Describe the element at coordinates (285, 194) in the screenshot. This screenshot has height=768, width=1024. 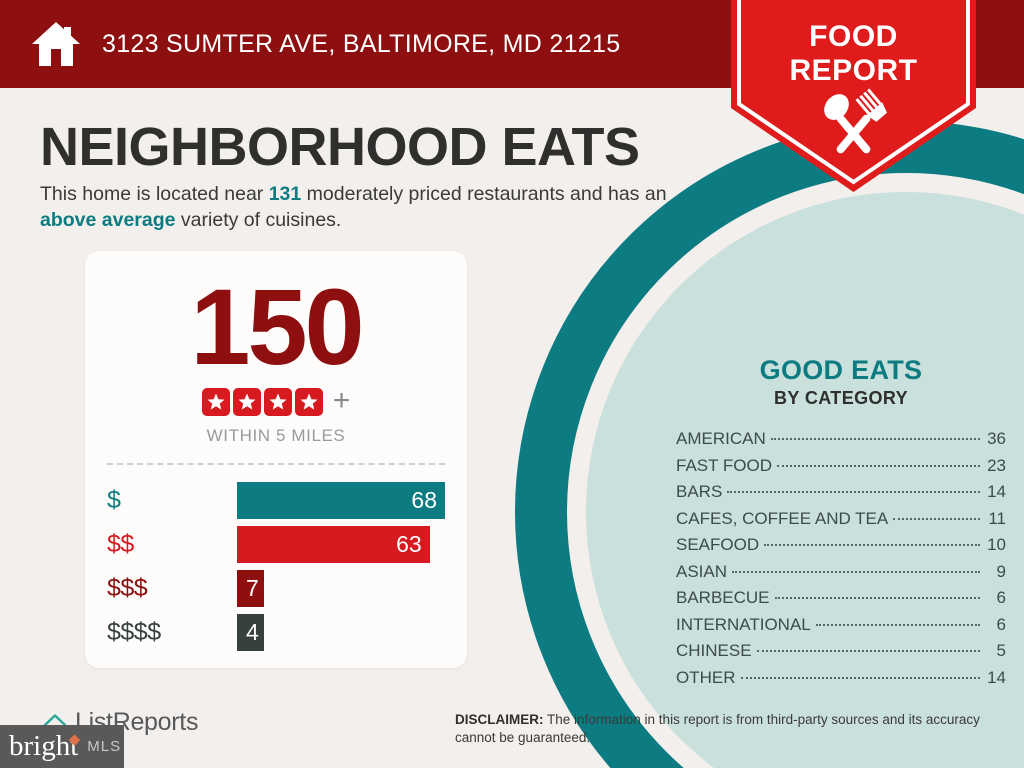
I see `subtitle-count: 131` at that location.